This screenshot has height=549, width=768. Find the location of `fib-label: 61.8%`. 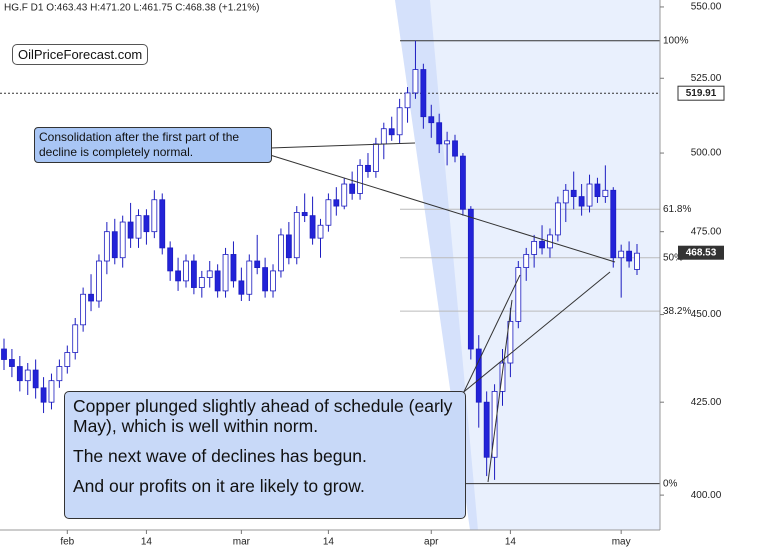

fib-label: 61.8% is located at coordinates (677, 209).